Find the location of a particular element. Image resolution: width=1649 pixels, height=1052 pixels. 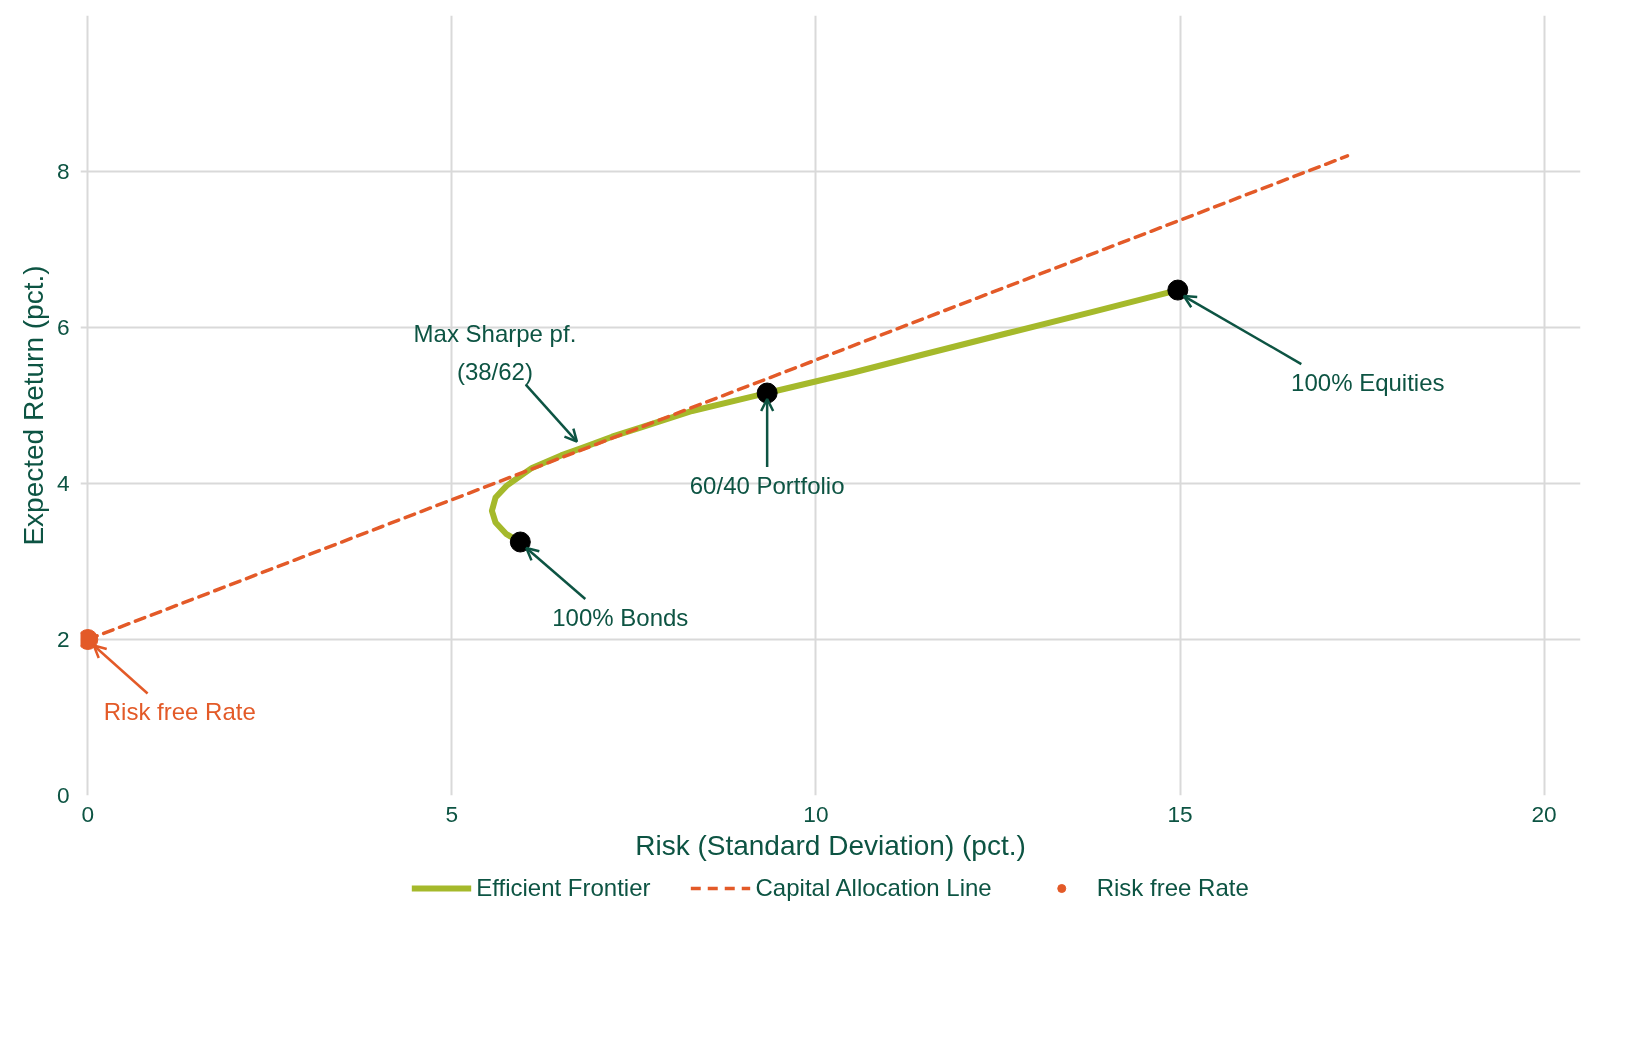

annotation: 100% Bonds is located at coordinates (620, 617).